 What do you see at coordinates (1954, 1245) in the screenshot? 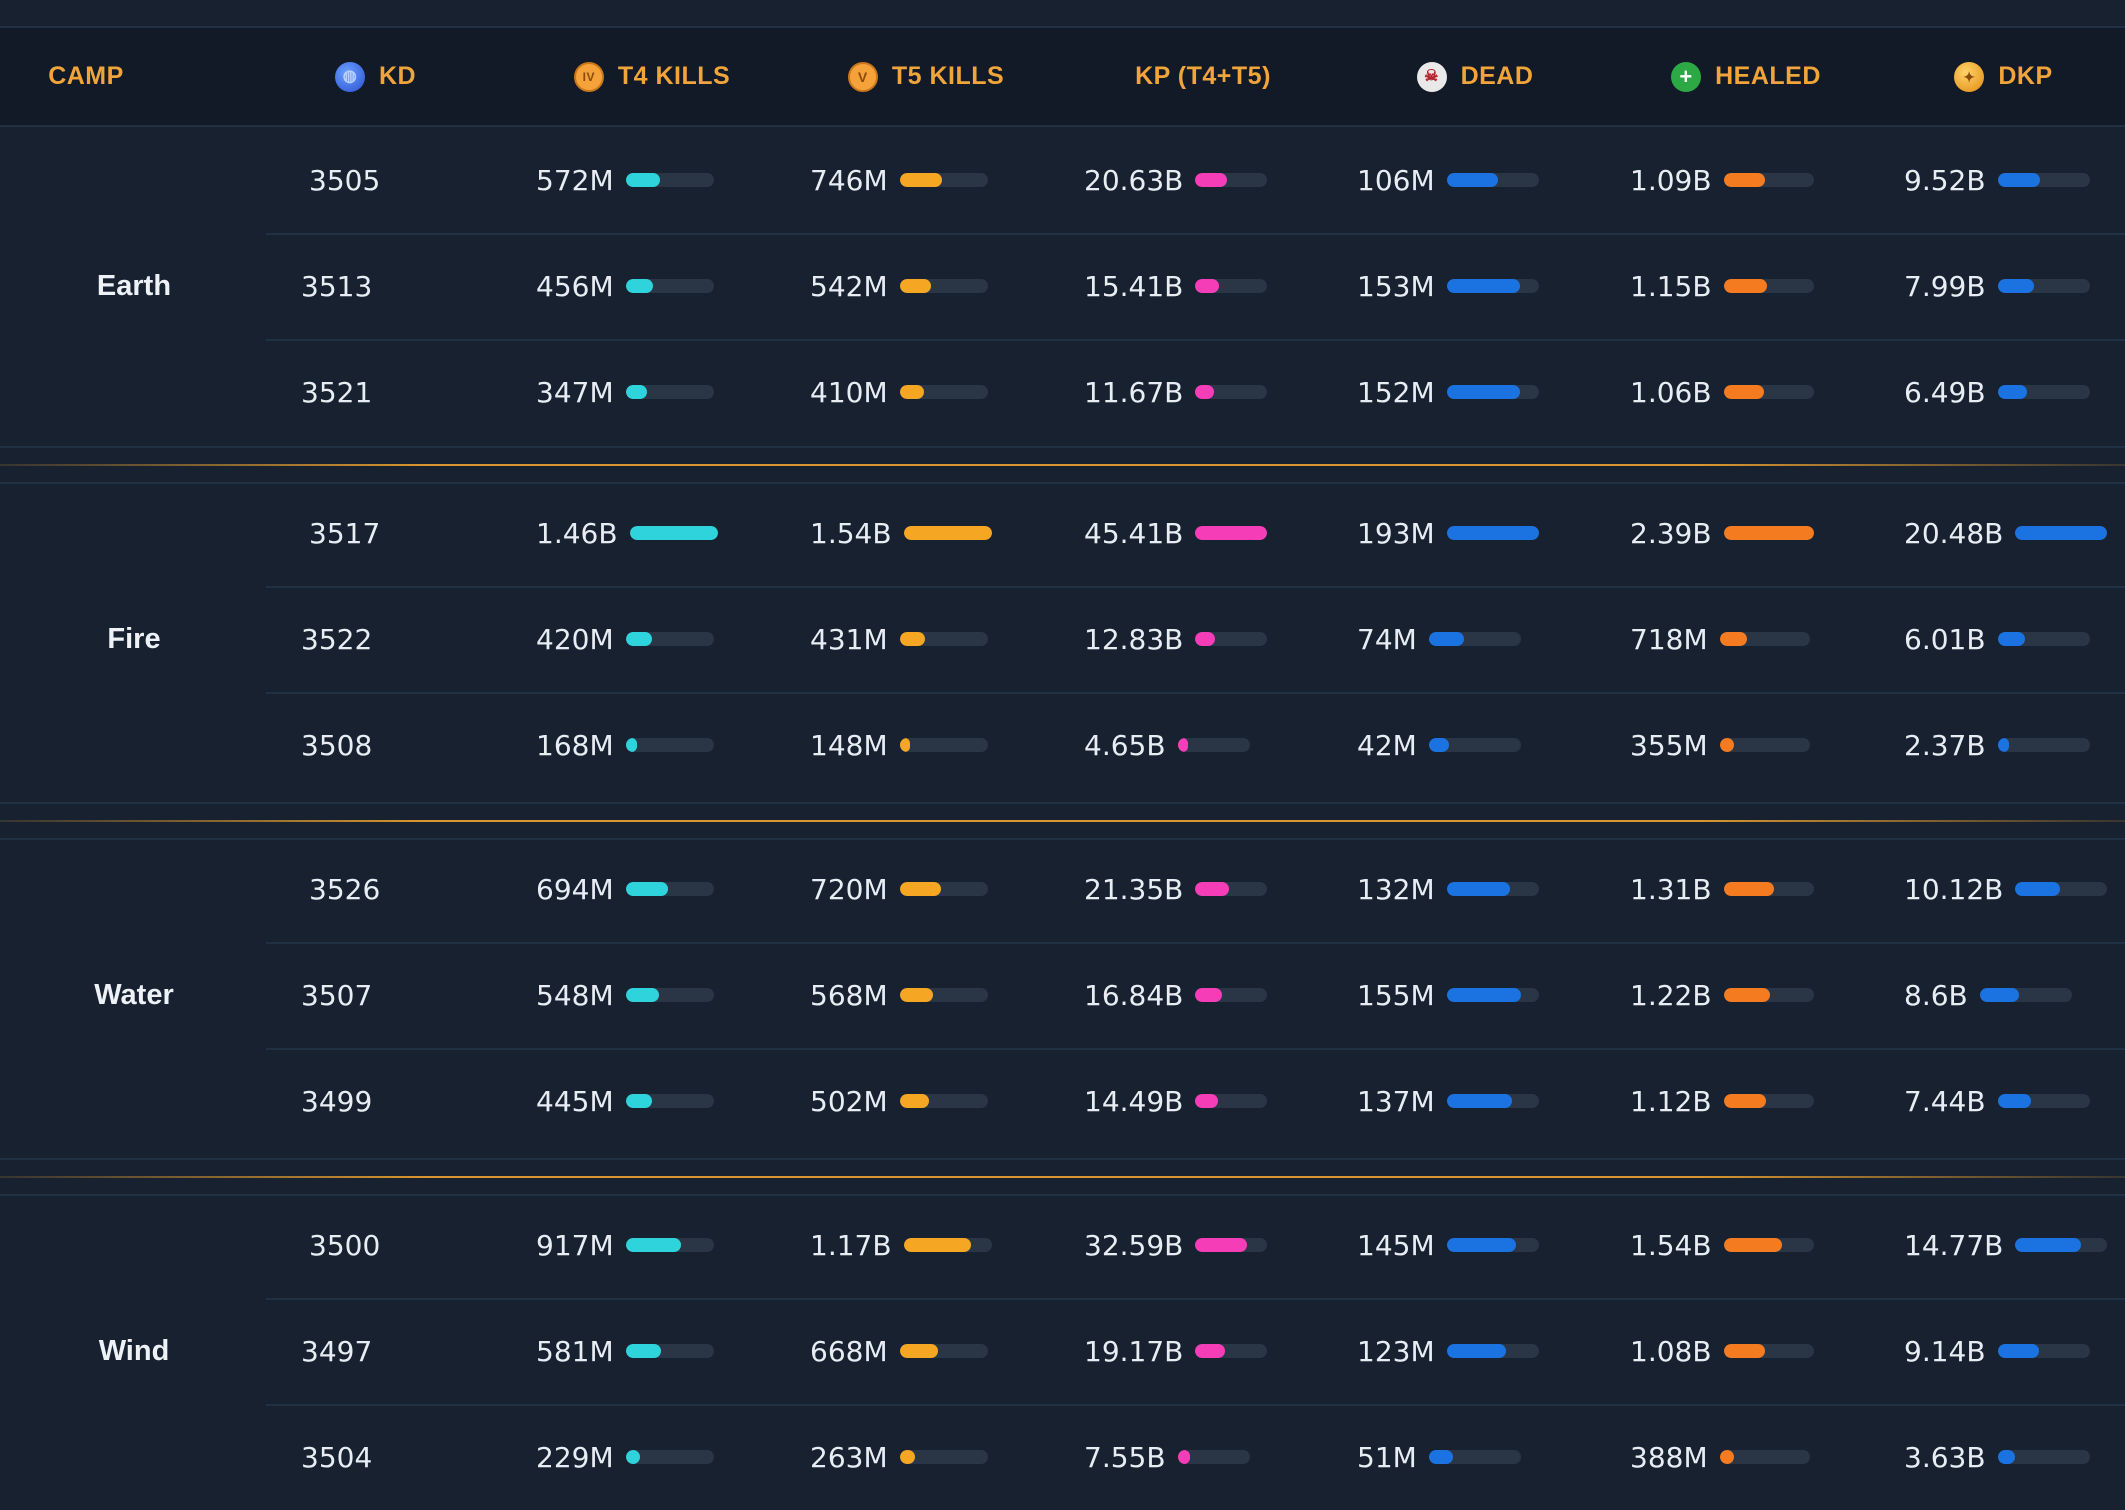
I see `dkp-value: 14.77B` at bounding box center [1954, 1245].